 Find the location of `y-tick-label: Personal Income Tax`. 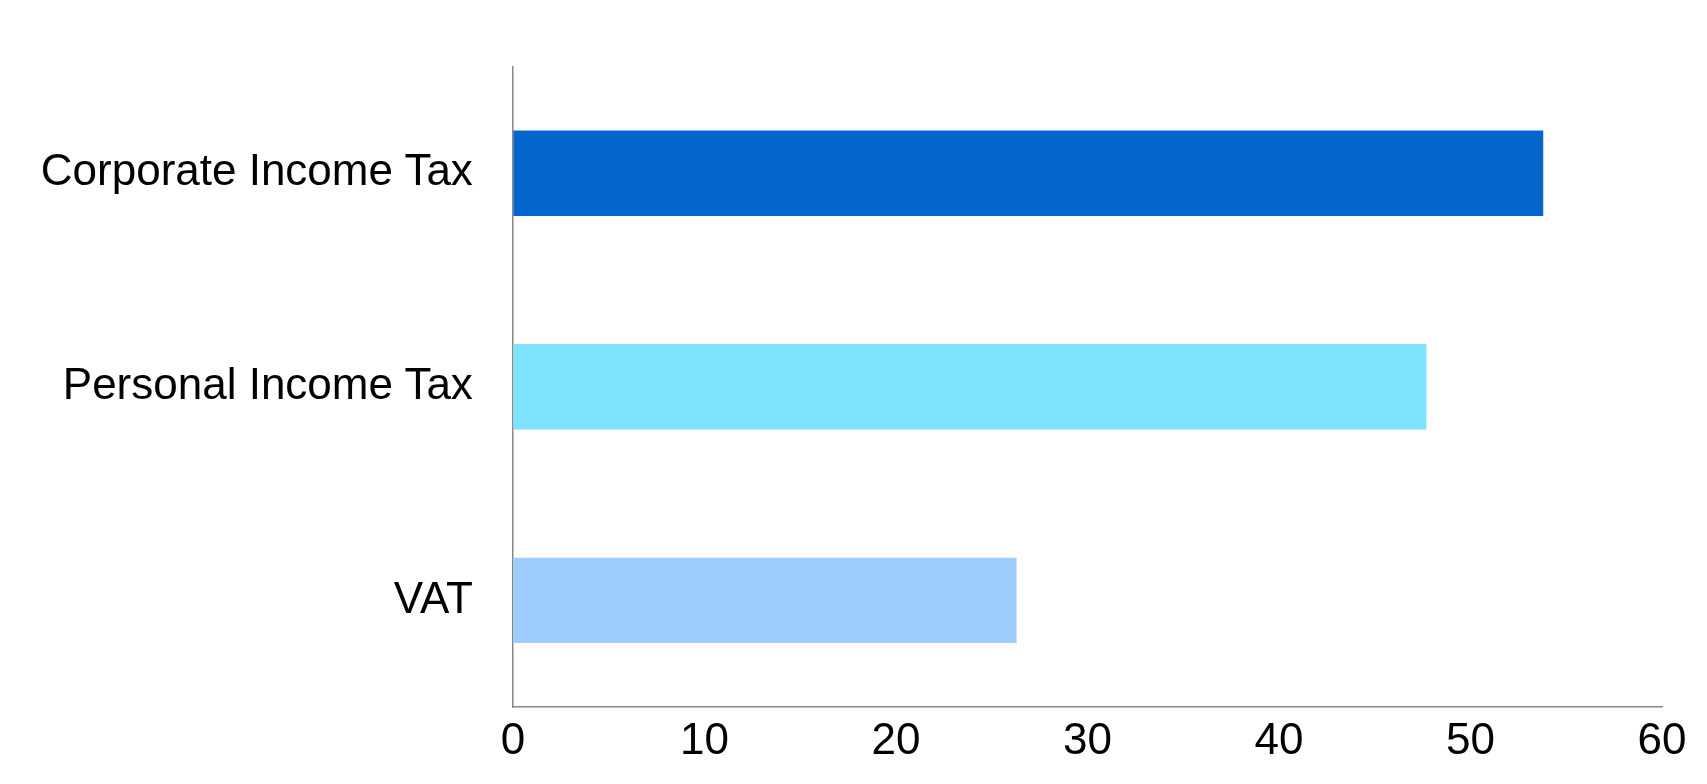

y-tick-label: Personal Income Tax is located at coordinates (267, 383).